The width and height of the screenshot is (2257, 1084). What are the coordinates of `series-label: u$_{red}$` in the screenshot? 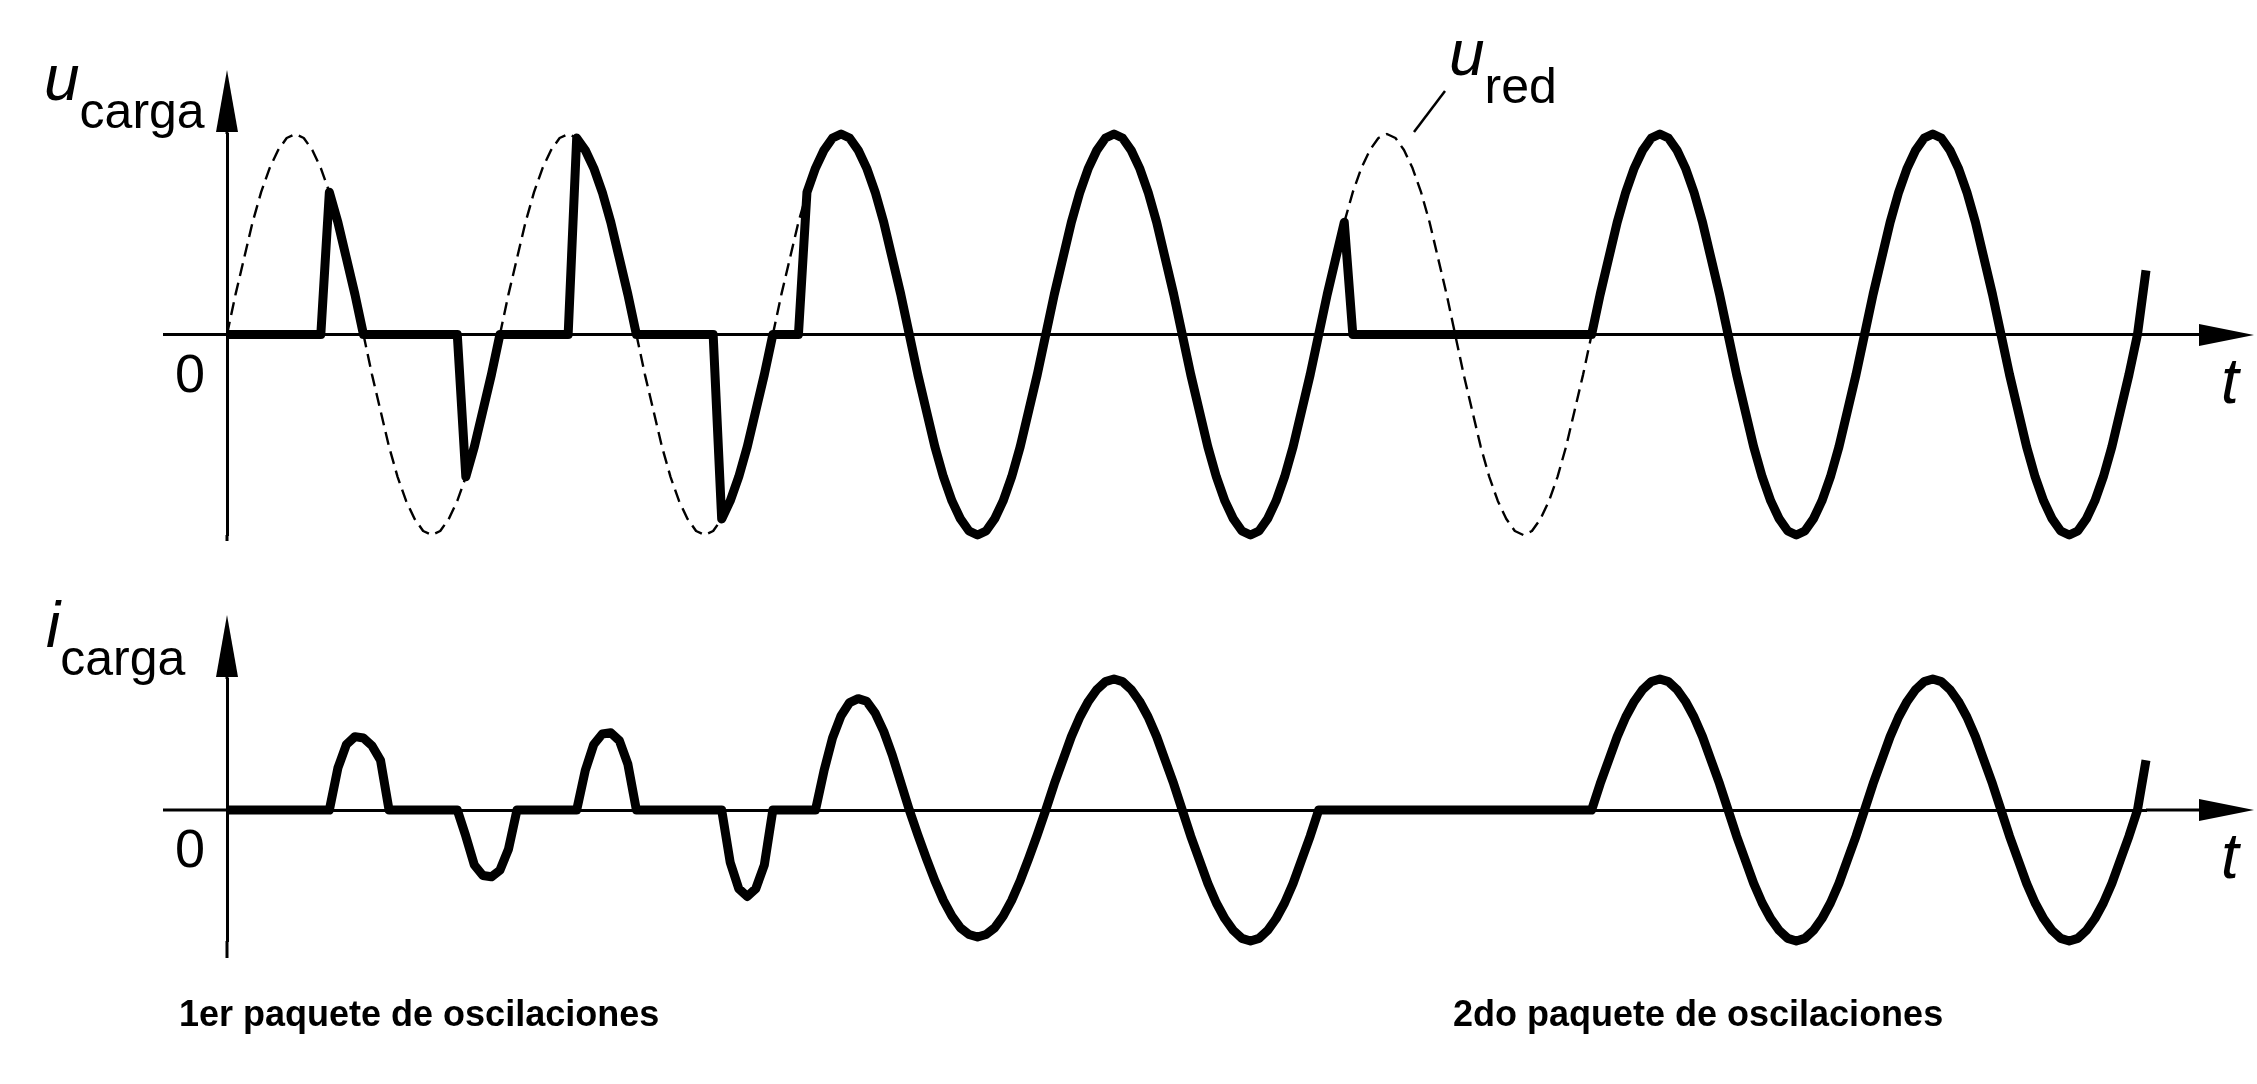 It's located at (1502, 65).